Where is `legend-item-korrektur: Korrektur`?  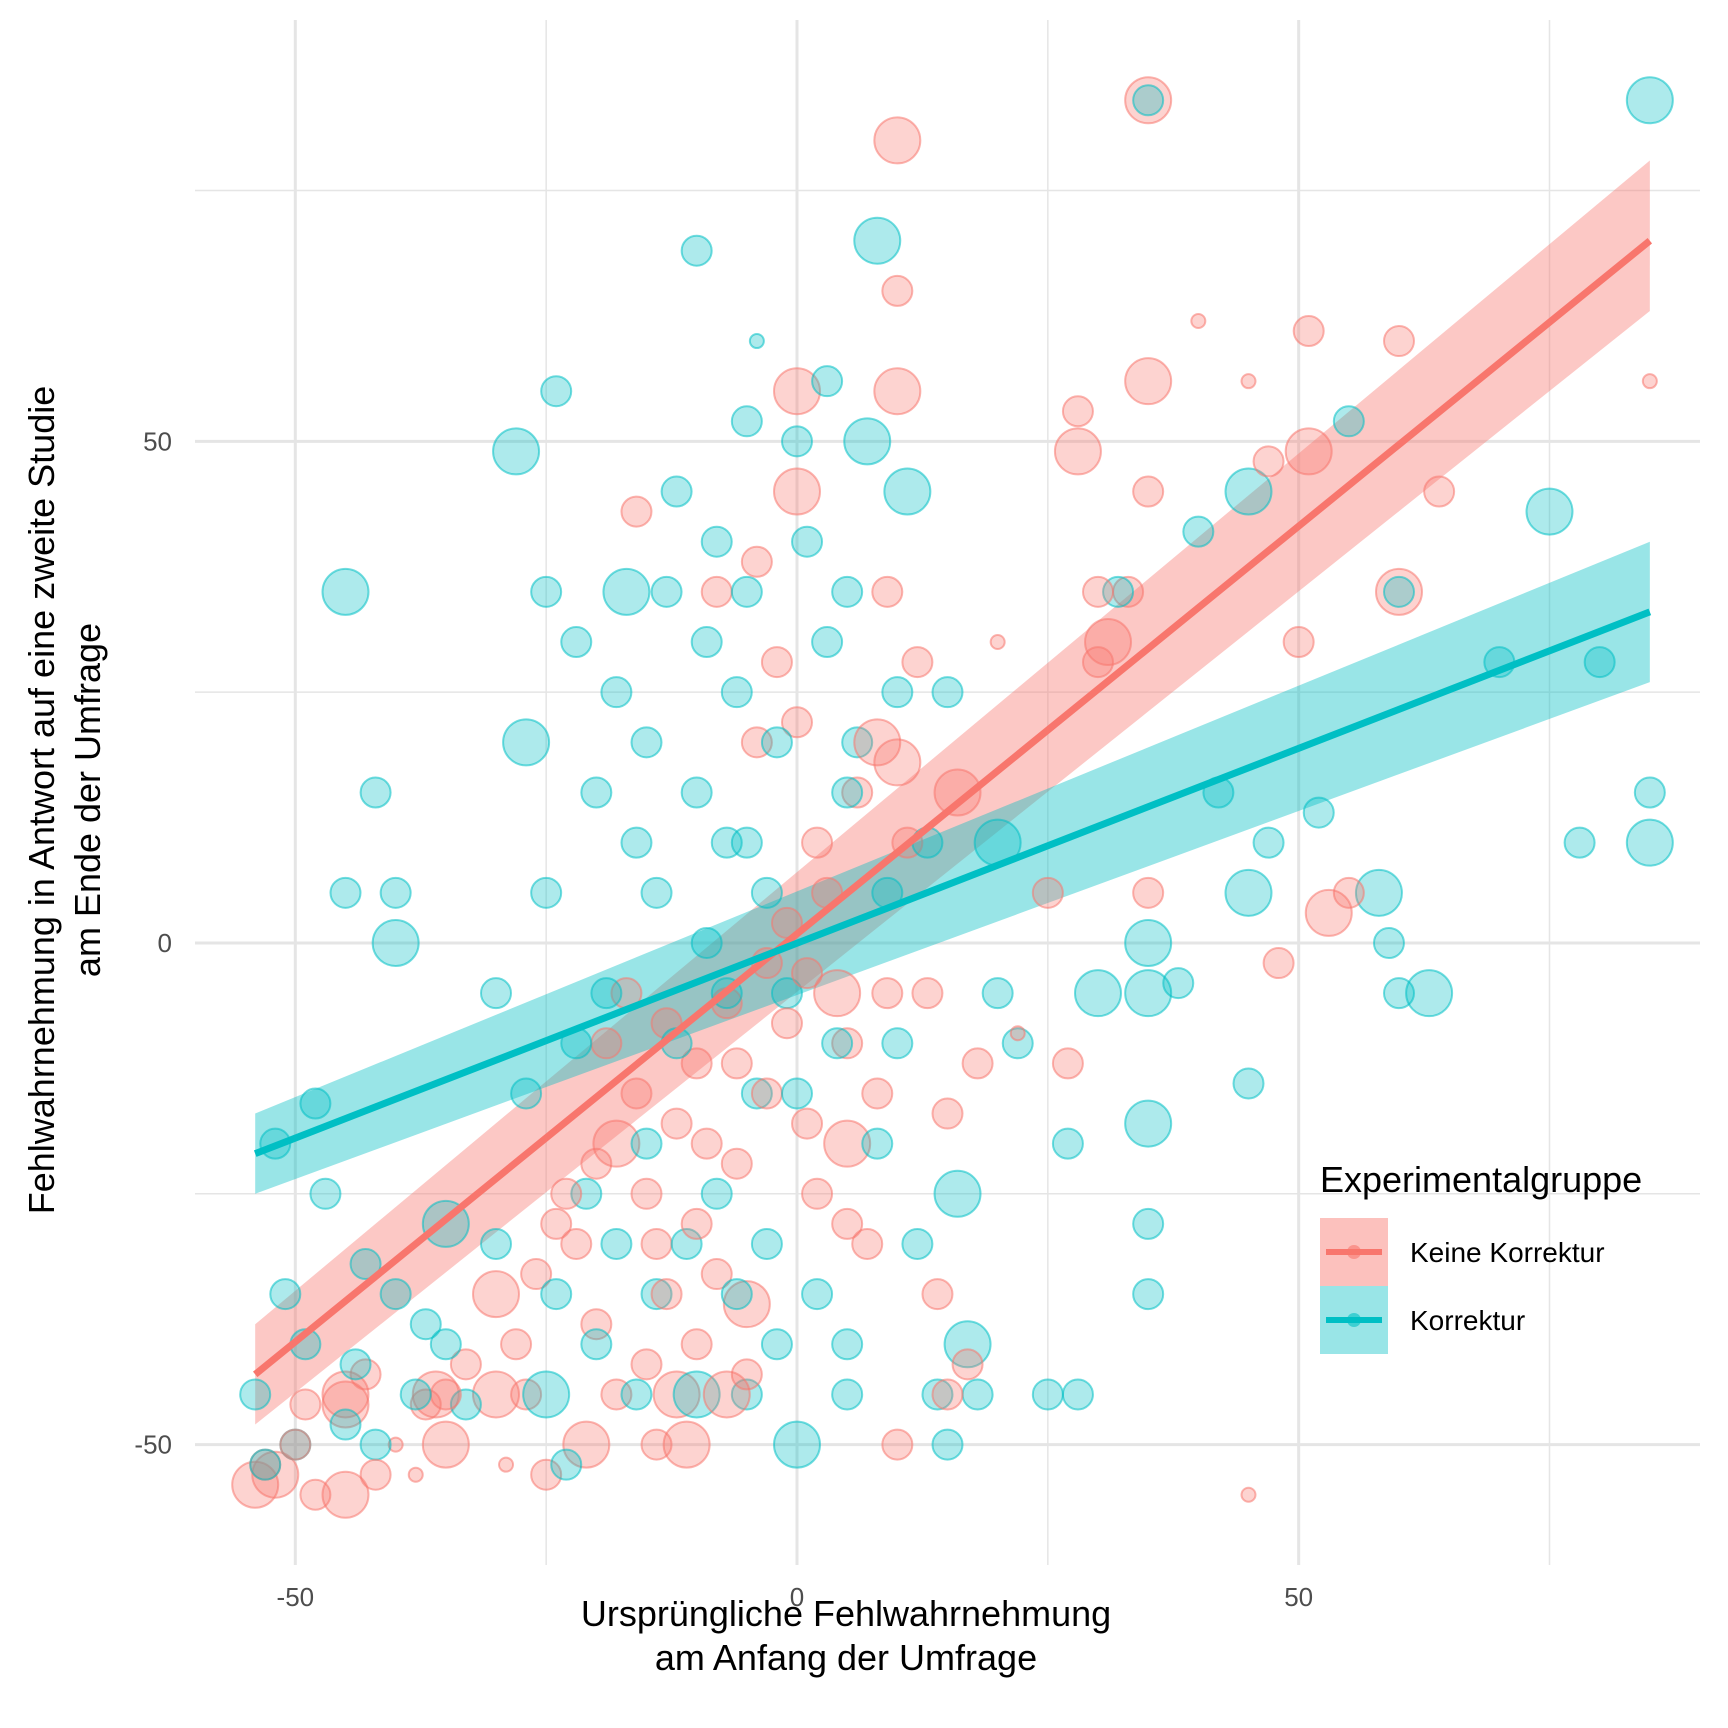 legend-item-korrektur: Korrektur is located at coordinates (1422, 1320).